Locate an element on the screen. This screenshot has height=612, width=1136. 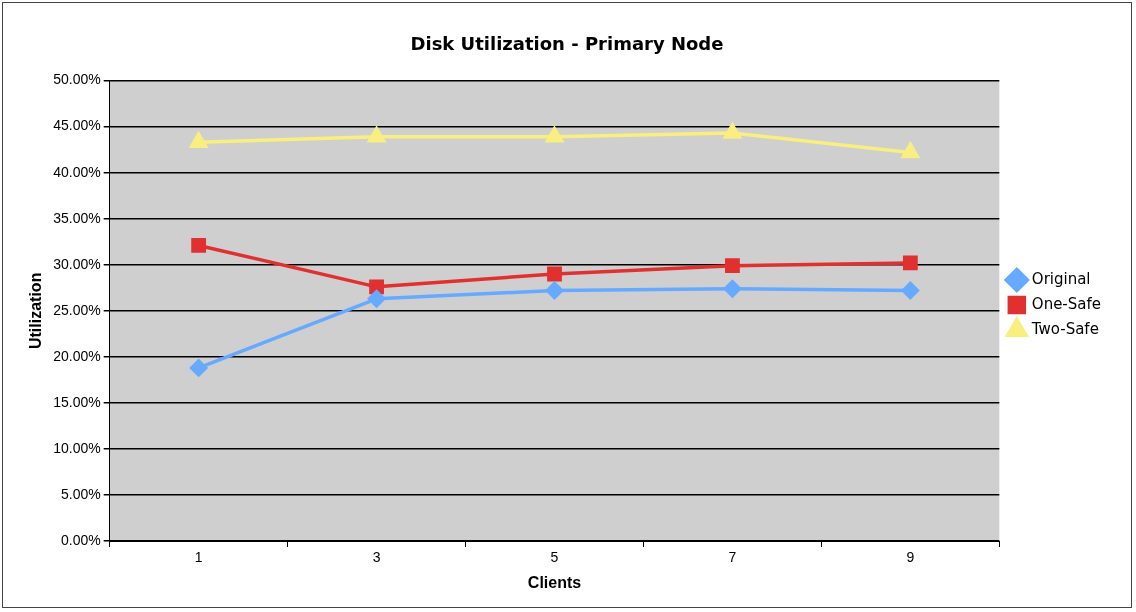
y-tick-label: 10.00% is located at coordinates (77, 447).